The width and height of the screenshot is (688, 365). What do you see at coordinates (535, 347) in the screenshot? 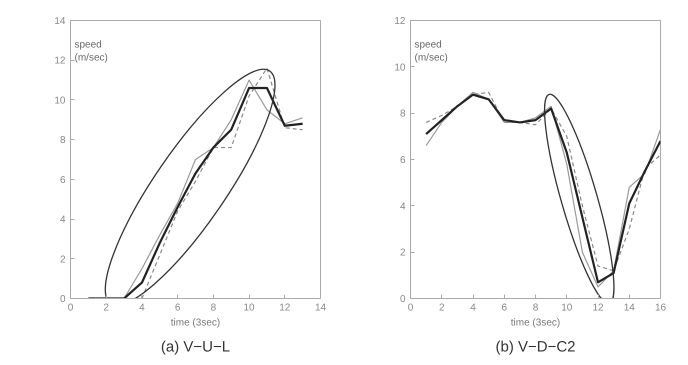
I see `text: (b) V−D−C2` at bounding box center [535, 347].